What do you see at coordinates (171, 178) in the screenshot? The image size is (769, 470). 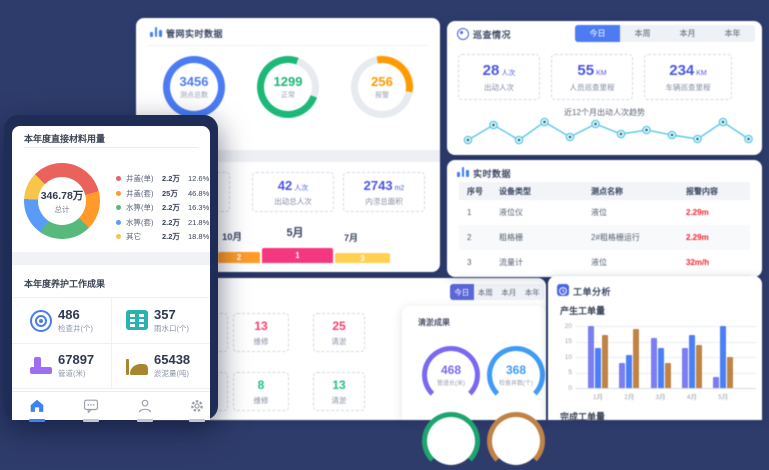 I see `legend-value: 2.2万` at bounding box center [171, 178].